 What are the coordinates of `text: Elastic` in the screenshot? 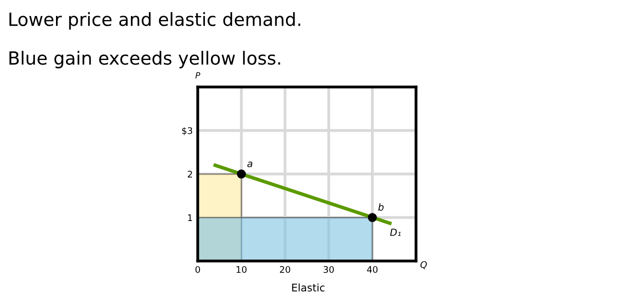 It's located at (308, 287).